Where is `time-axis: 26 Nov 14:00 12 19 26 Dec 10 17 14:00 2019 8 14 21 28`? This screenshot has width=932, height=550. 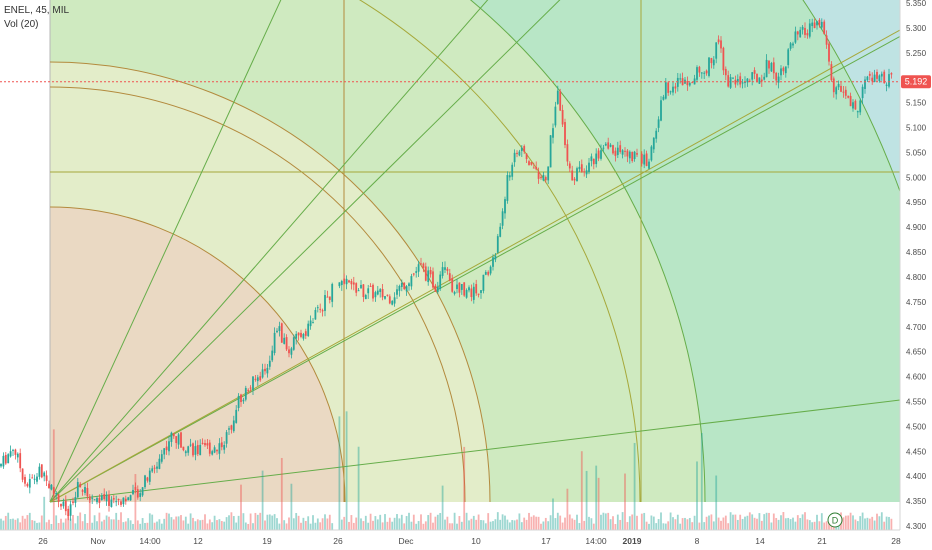 time-axis: 26 Nov 14:00 12 19 26 Dec 10 17 14:00 2019 8 14 21 28 is located at coordinates (469, 541).